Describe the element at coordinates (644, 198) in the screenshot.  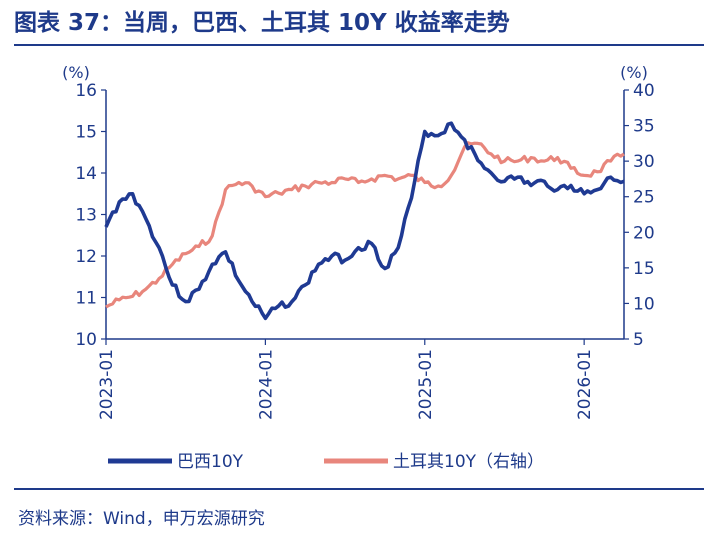
I see `right-tick-label: 25` at that location.